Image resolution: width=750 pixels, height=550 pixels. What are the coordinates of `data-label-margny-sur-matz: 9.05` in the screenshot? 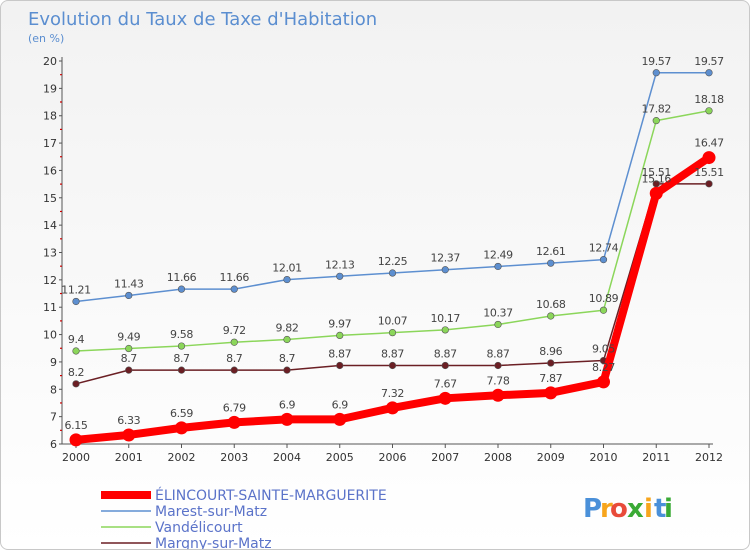 It's located at (603, 349).